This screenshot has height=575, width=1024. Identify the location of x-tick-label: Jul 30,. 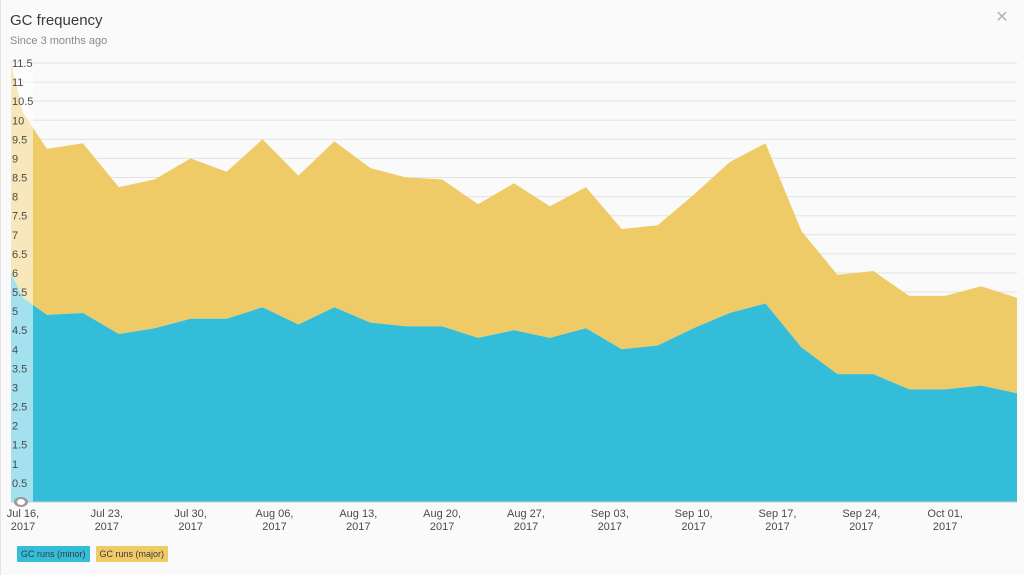
(190, 514).